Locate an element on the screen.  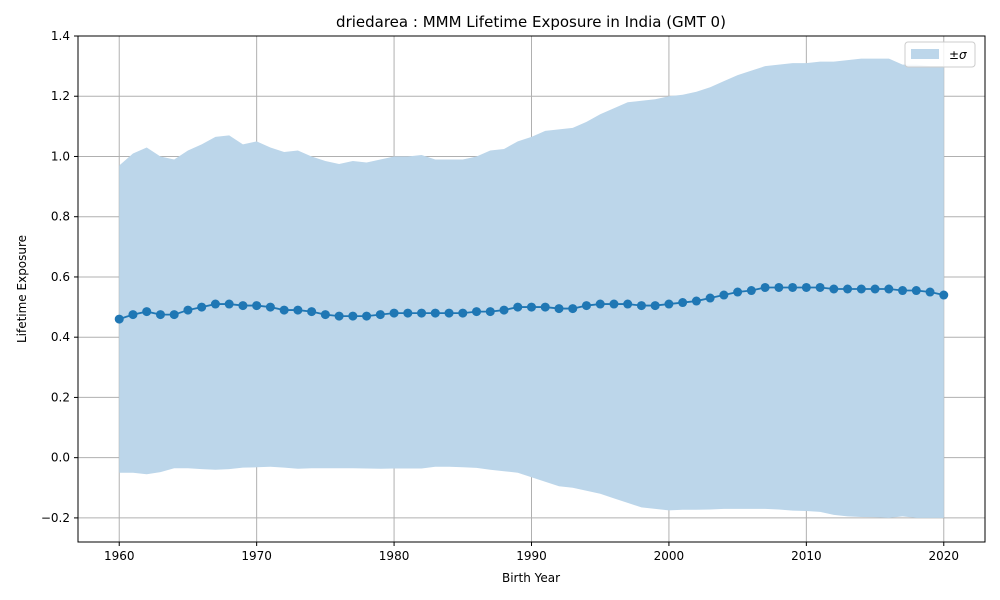
legend-box is located at coordinates (940, 54).